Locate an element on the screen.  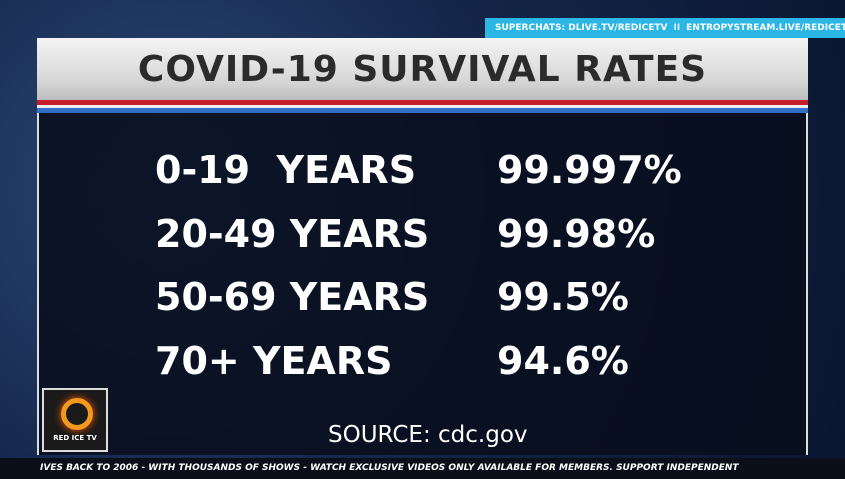
age-group: 50-69 YEARS is located at coordinates (292, 297).